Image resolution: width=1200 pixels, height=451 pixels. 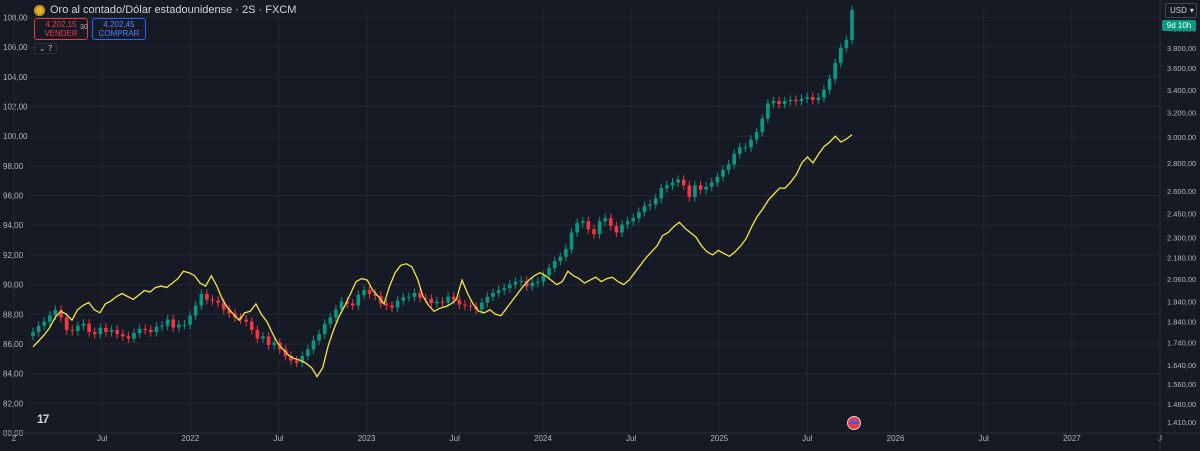 What do you see at coordinates (61, 33) in the screenshot?
I see `sell-label: VENDER` at bounding box center [61, 33].